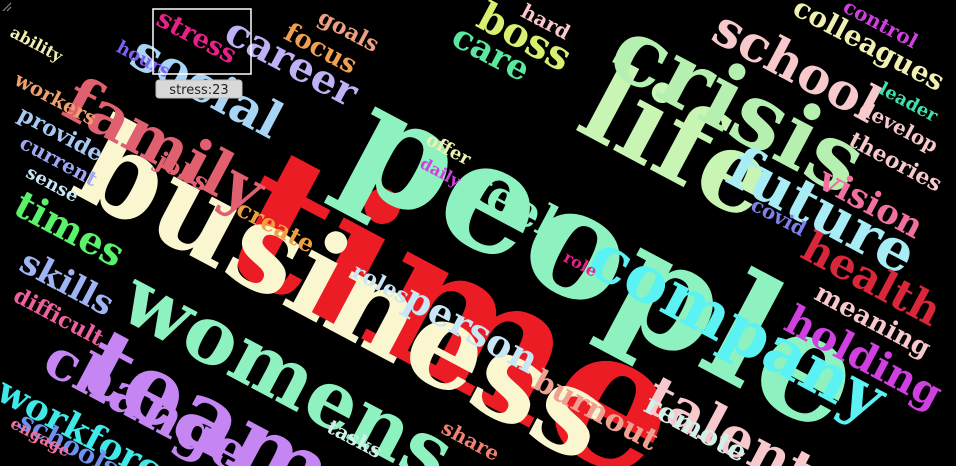 The image size is (956, 466). What do you see at coordinates (6, 6) in the screenshot?
I see `resize-grip-icon` at bounding box center [6, 6].